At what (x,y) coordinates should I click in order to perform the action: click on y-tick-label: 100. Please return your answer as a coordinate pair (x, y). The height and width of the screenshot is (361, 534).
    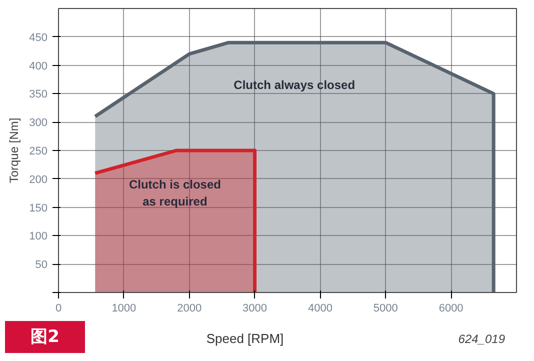
    Looking at the image, I should click on (38, 236).